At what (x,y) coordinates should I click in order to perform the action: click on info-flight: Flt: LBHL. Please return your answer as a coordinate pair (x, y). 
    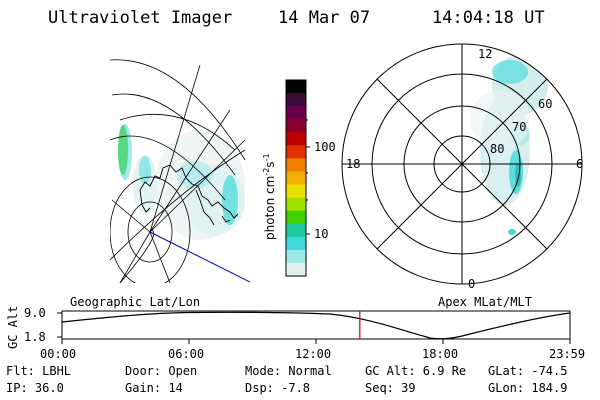
    Looking at the image, I should click on (39, 371).